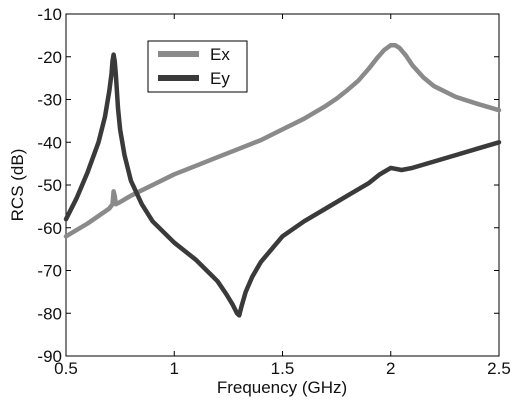 This screenshot has height=402, width=515. I want to click on x-axis-title: Frequency (GHz), so click(282, 387).